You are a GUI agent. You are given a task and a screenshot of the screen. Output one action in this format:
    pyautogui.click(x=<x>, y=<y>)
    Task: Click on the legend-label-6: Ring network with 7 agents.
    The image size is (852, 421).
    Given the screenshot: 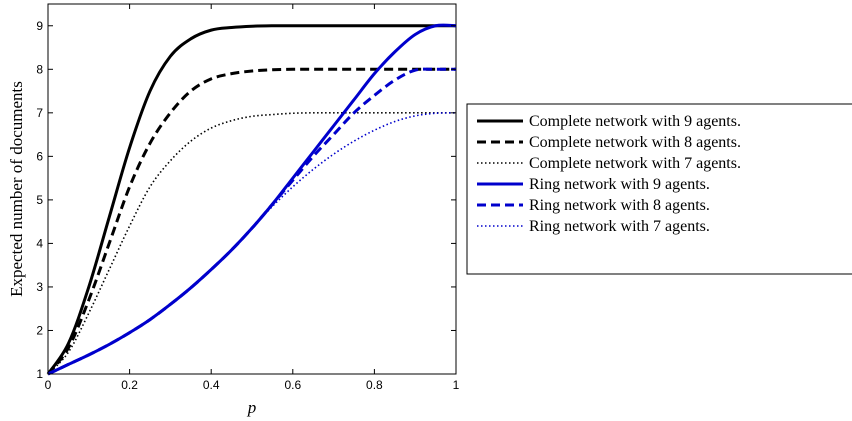 What is the action you would take?
    pyautogui.click(x=619, y=226)
    